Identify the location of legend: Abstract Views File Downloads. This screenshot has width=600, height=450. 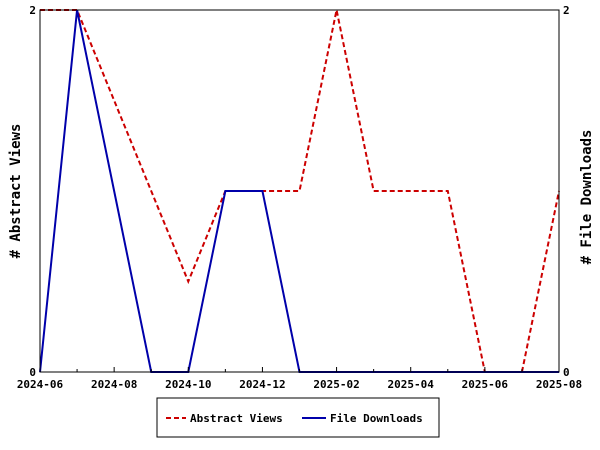
(298, 417).